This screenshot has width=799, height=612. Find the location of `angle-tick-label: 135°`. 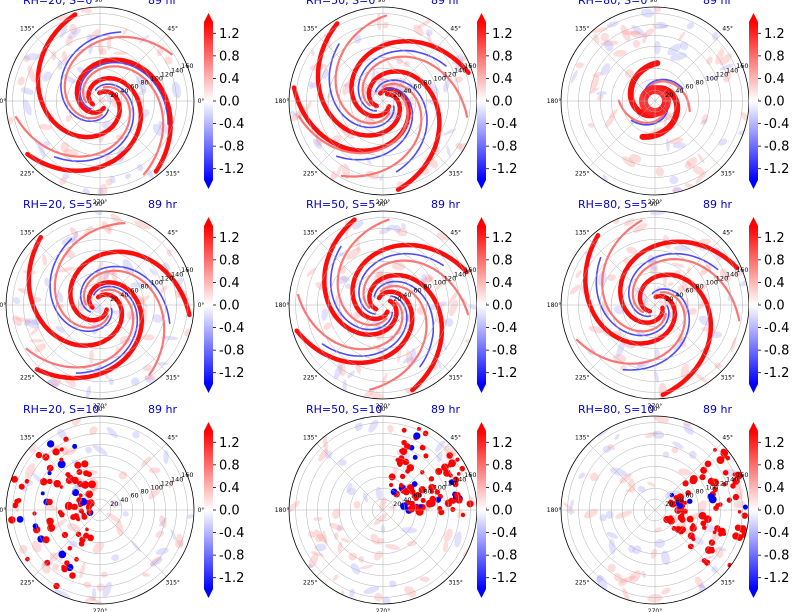

angle-tick-label: 135° is located at coordinates (310, 232).